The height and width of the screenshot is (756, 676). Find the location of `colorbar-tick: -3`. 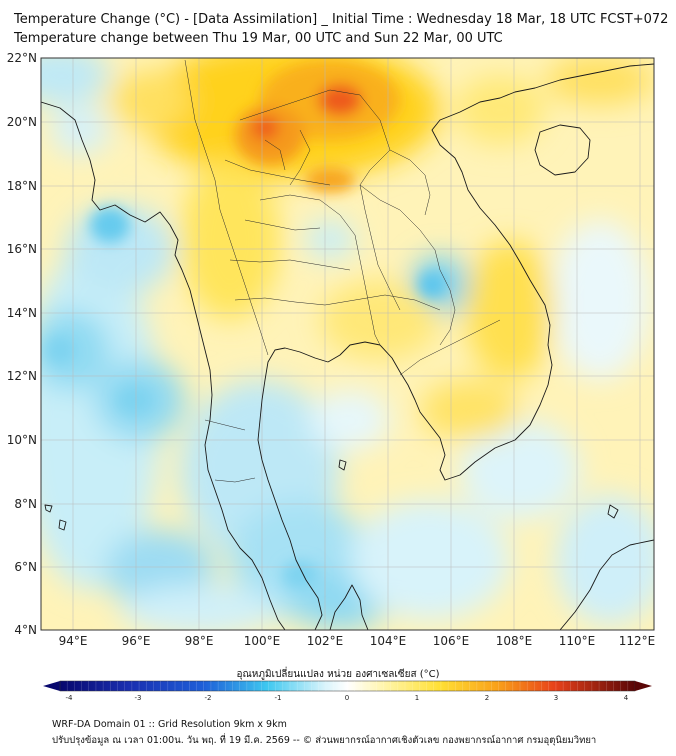

colorbar-tick: -3 is located at coordinates (138, 698).